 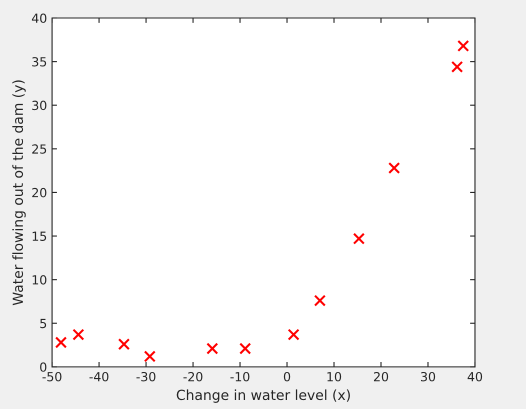 What do you see at coordinates (39, 280) in the screenshot?
I see `y-tick-label: 10` at bounding box center [39, 280].